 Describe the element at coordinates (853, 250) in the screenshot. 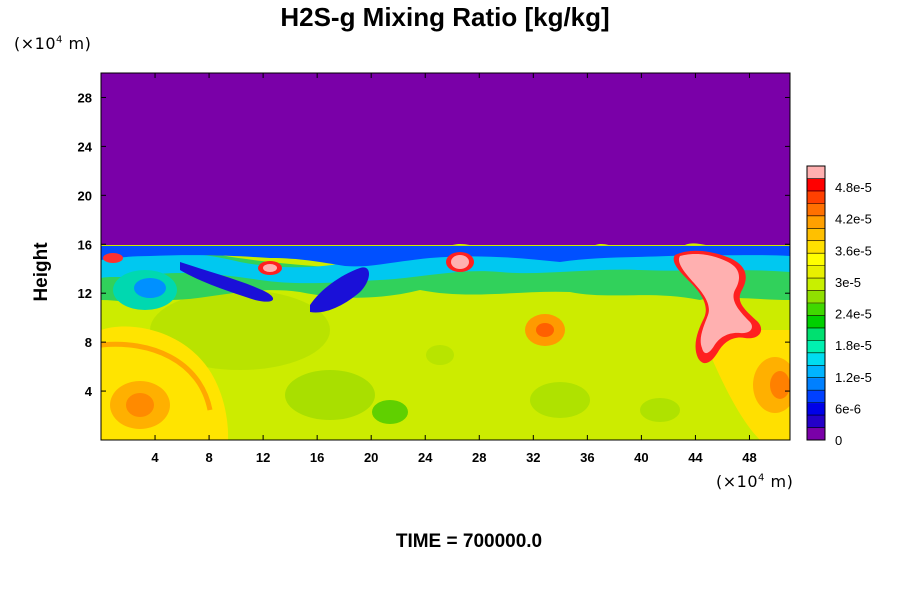

I see `colorbar-tick-label: 3.6e-5` at that location.